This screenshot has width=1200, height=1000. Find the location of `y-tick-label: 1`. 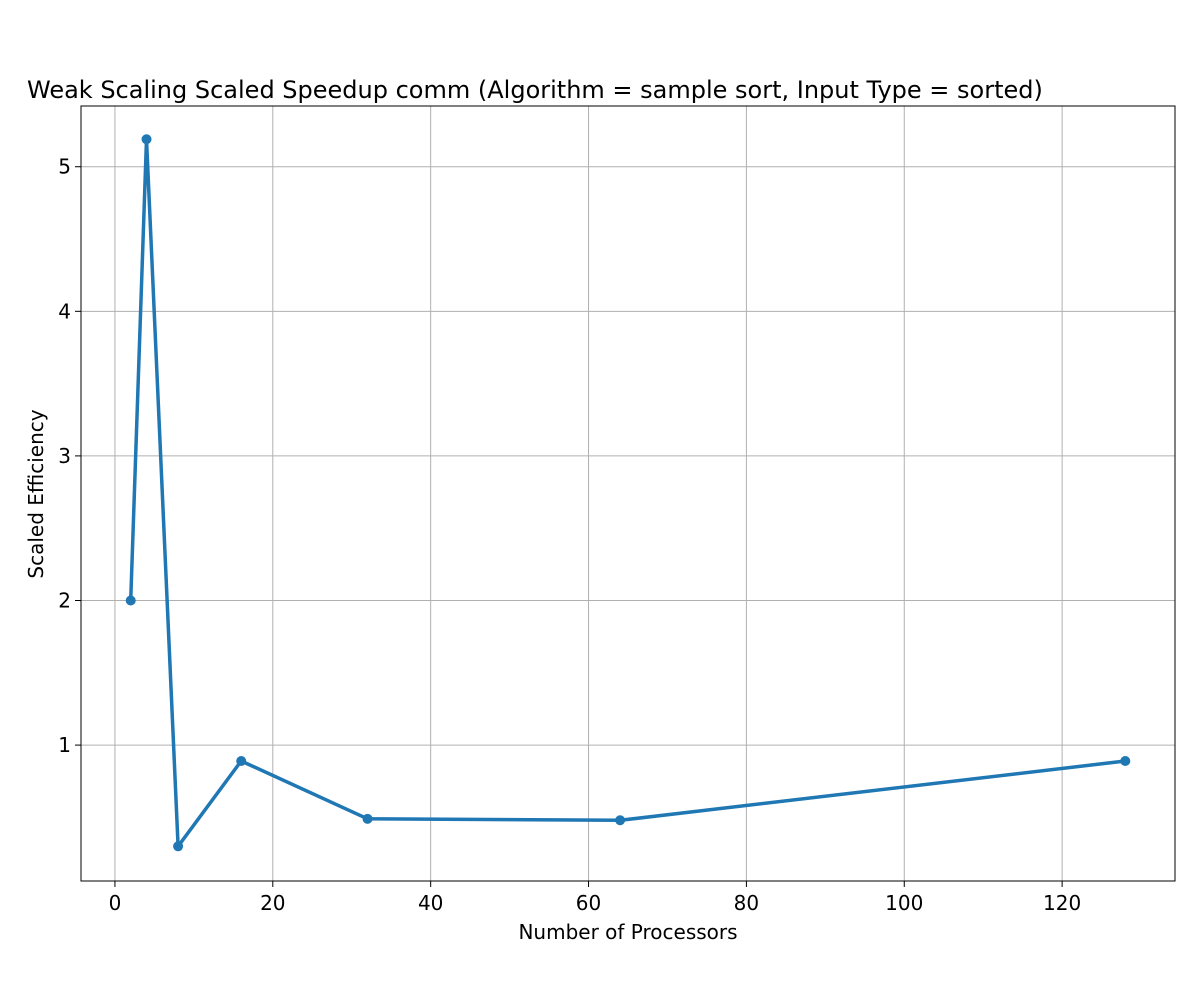

y-tick-label: 1 is located at coordinates (64, 745).